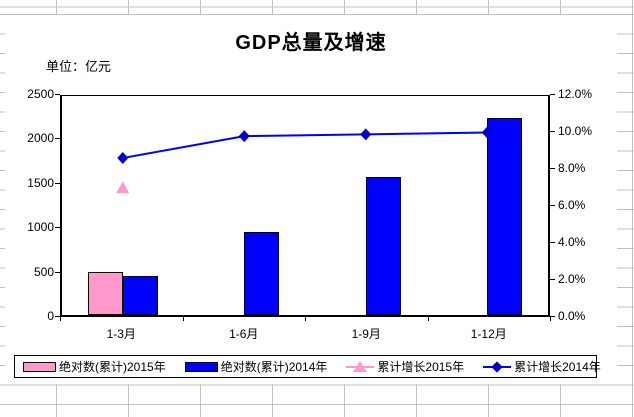 The height and width of the screenshot is (417, 634). What do you see at coordinates (79, 66) in the screenshot?
I see `unit-label: 单位：亿元` at bounding box center [79, 66].